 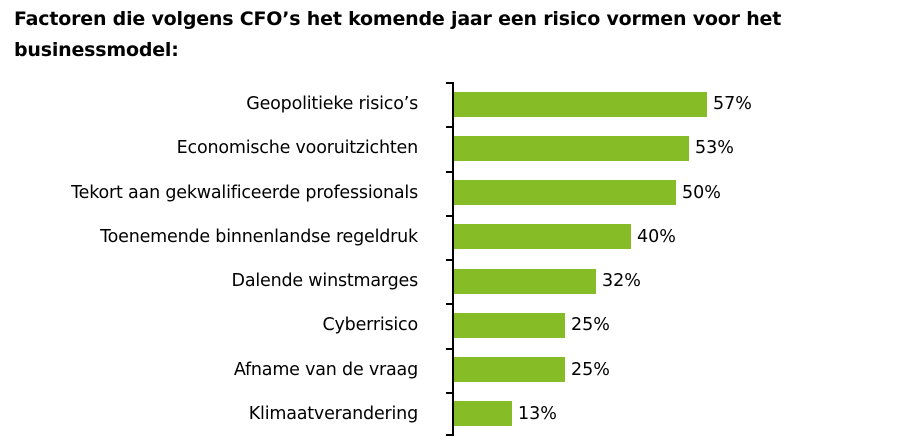 What do you see at coordinates (297, 148) in the screenshot?
I see `category-label: Economische vooruitzichten` at bounding box center [297, 148].